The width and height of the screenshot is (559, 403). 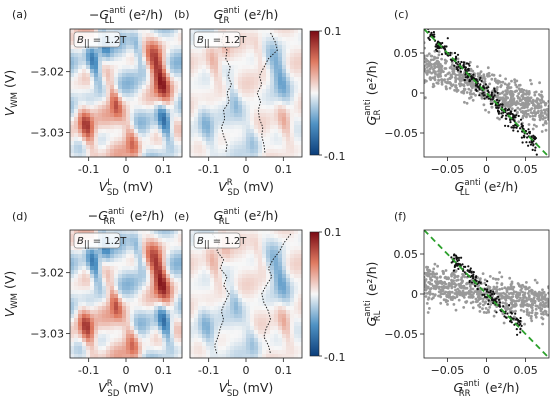 What do you see at coordinates (314, 93) in the screenshot?
I see `colorbar` at bounding box center [314, 93].